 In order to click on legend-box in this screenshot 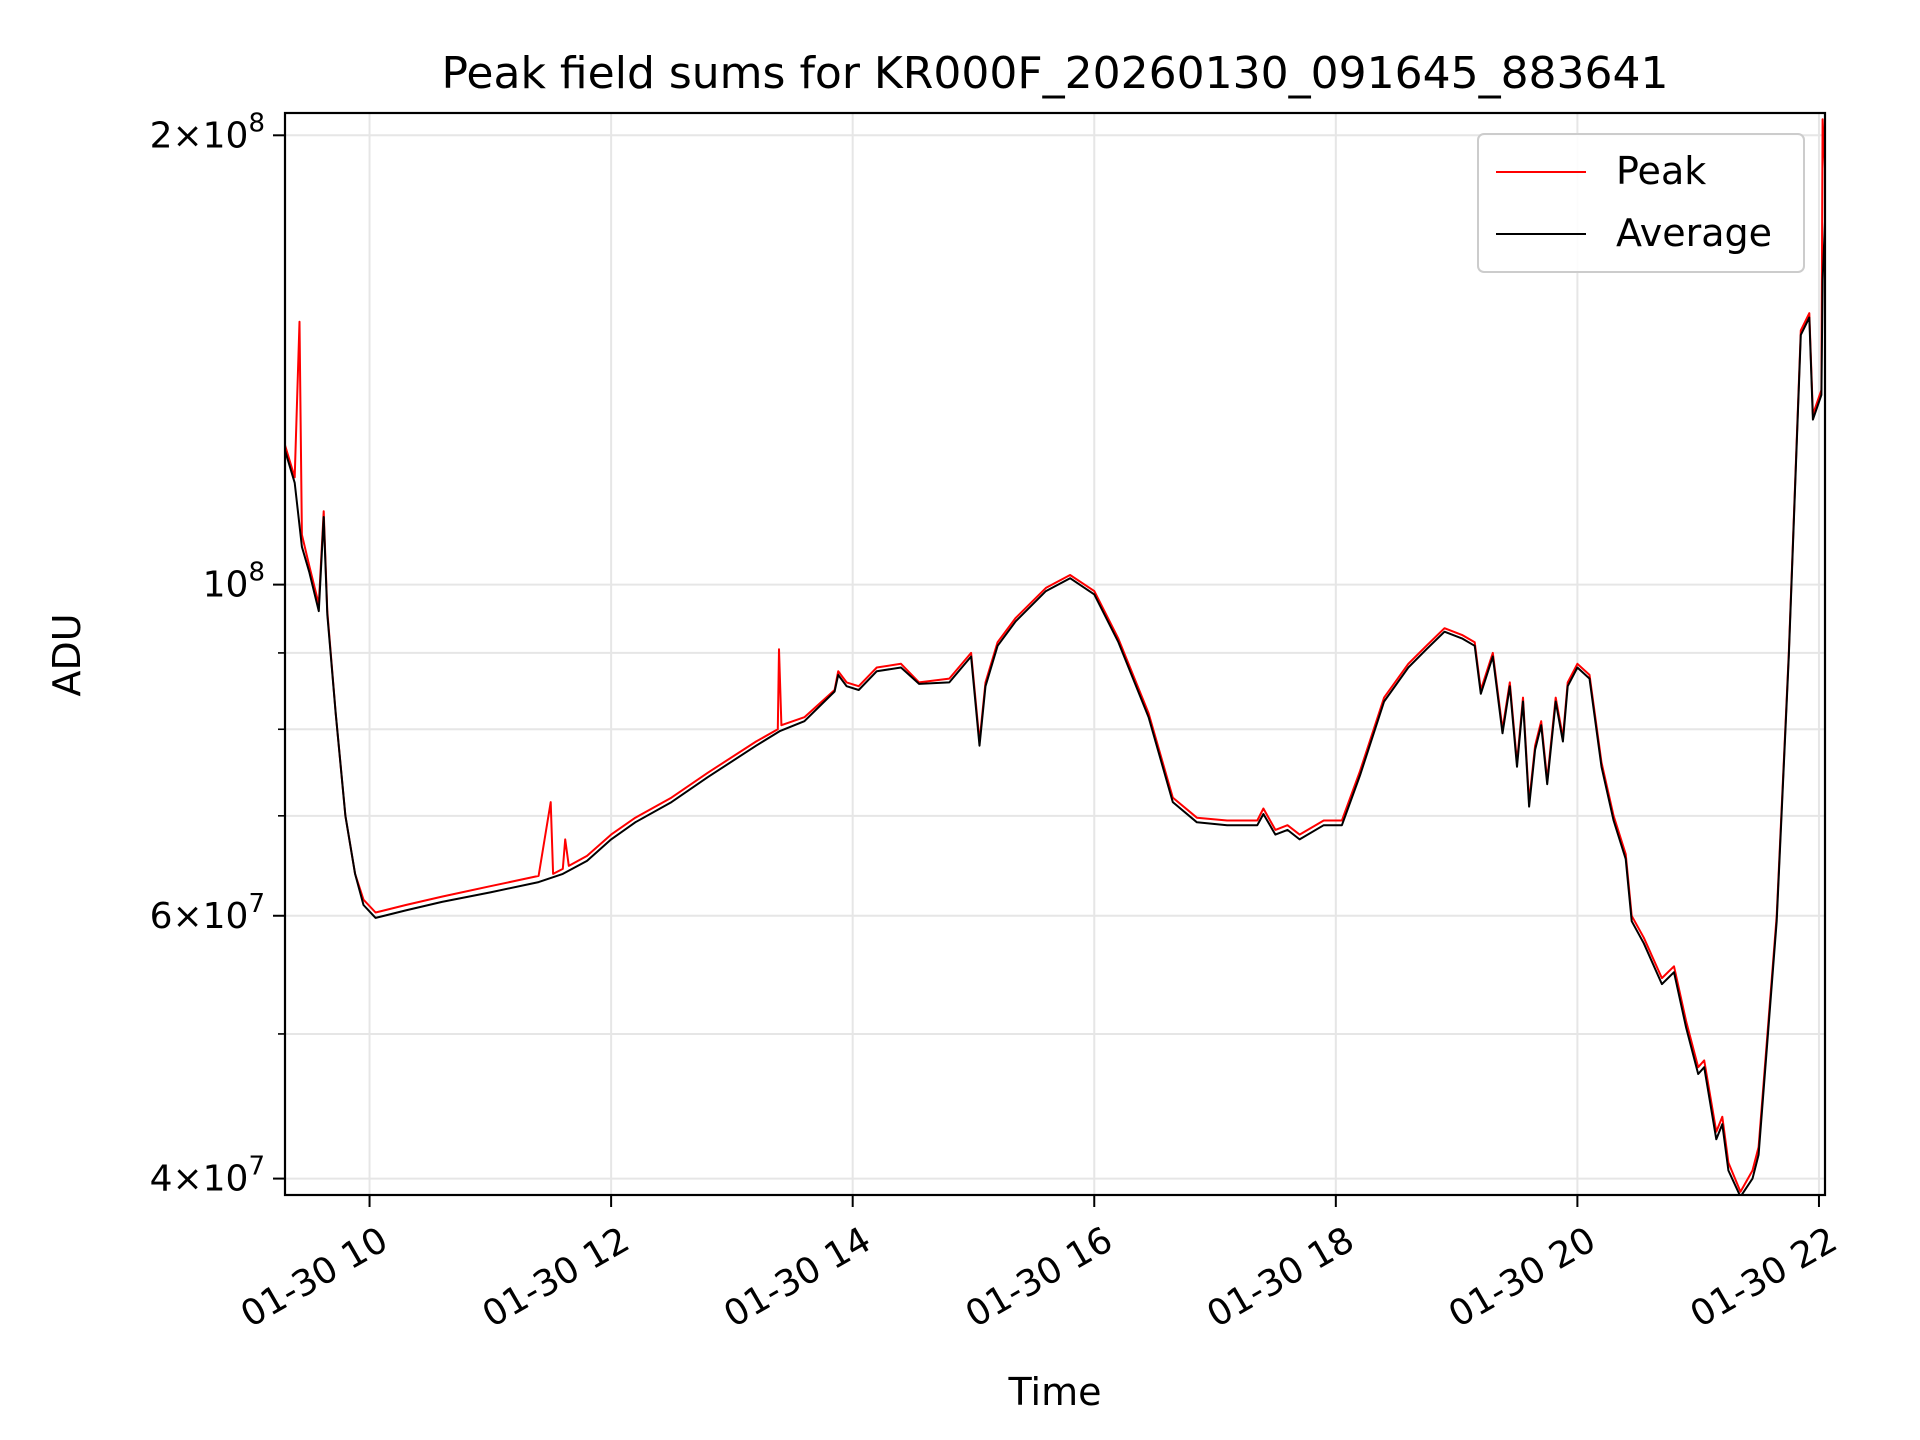, I will do `click(1641, 203)`.